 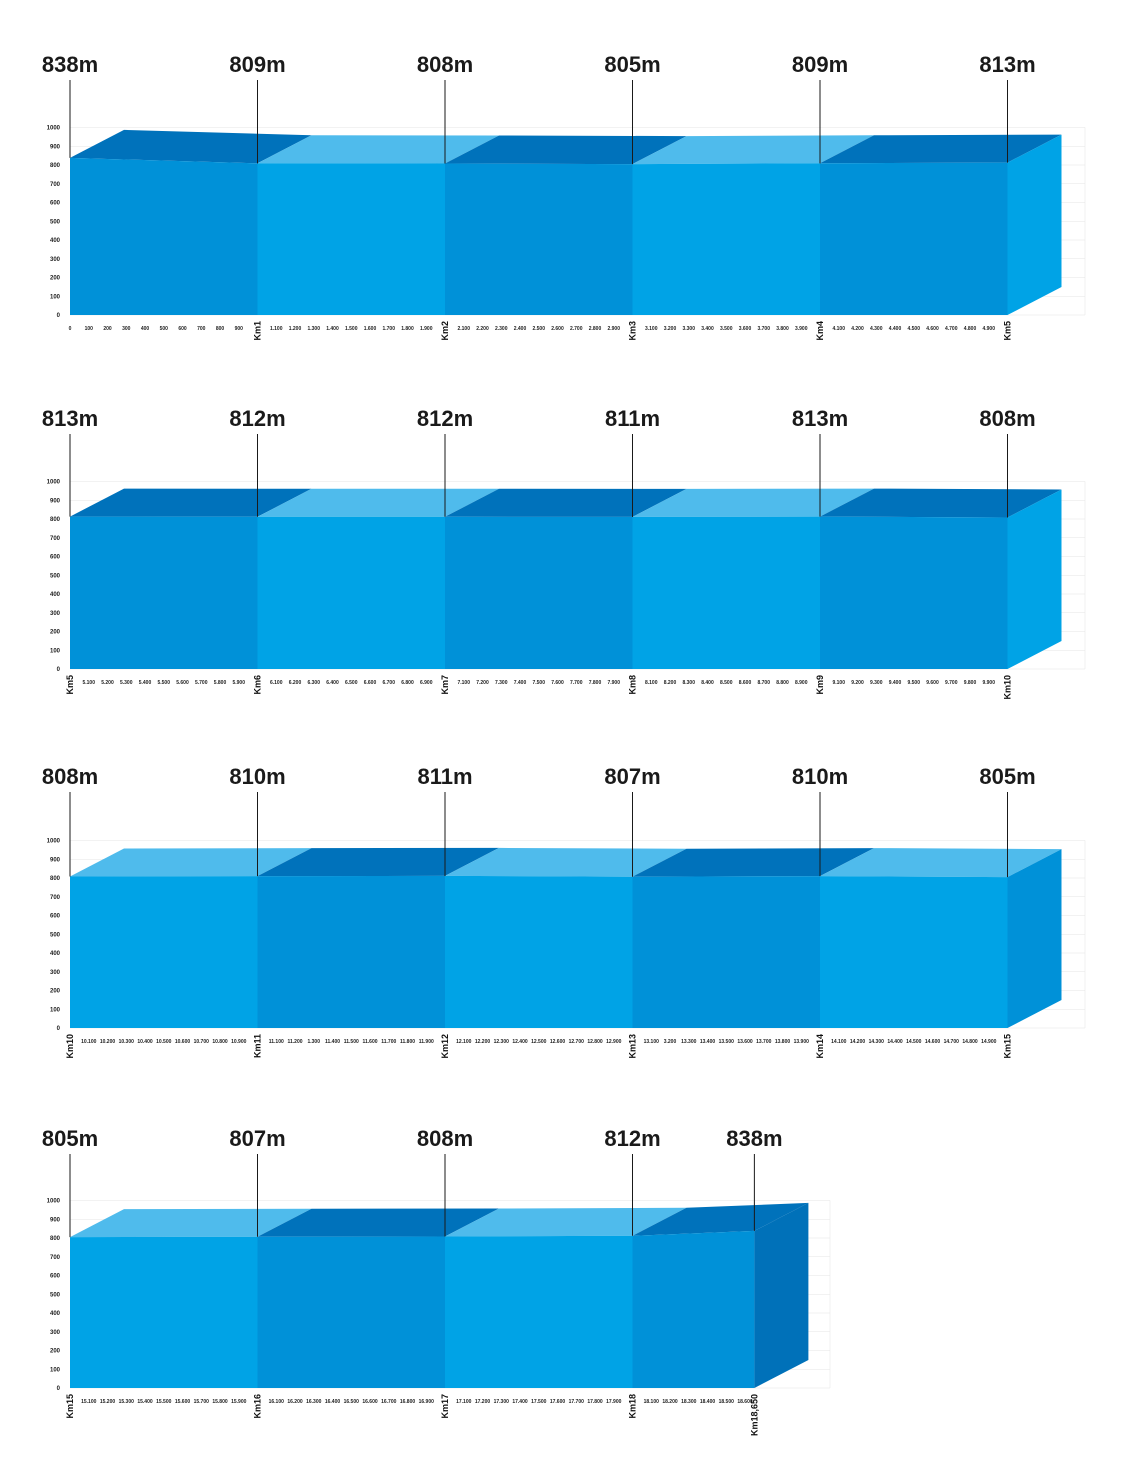 I want to click on x-tick-label: 15.900, so click(x=239, y=1402).